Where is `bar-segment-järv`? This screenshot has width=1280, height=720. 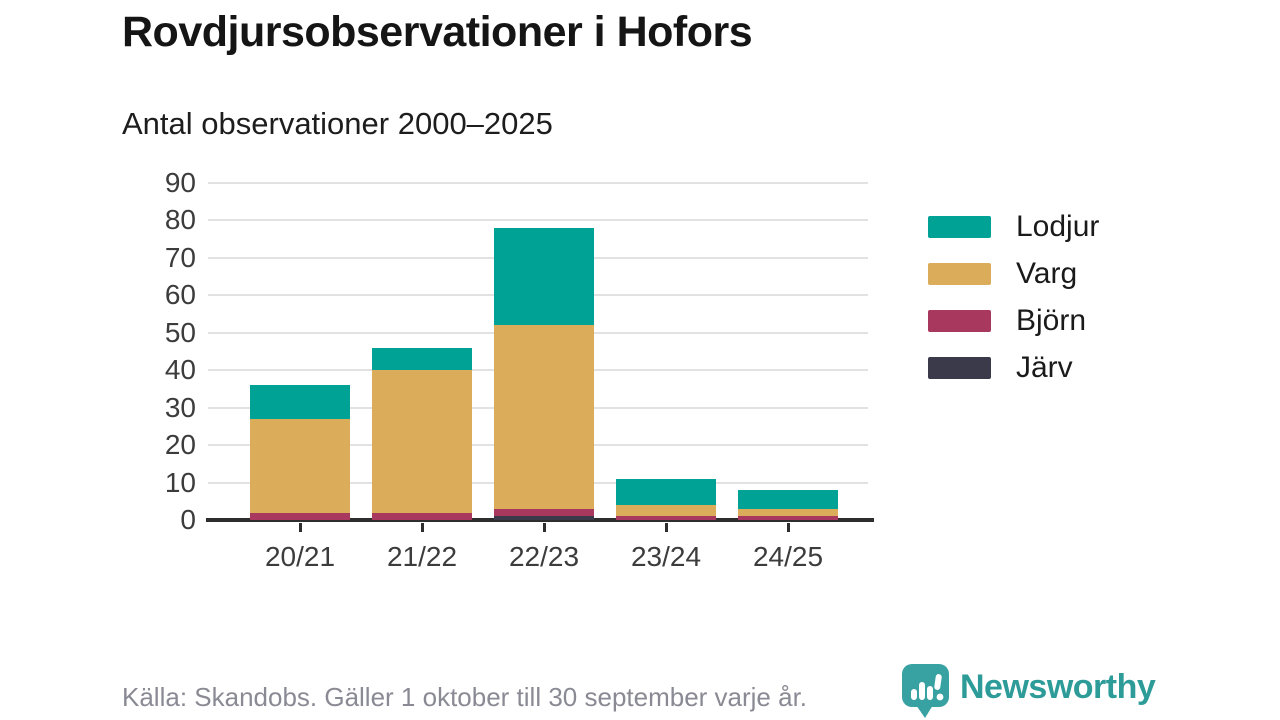 bar-segment-järv is located at coordinates (544, 518).